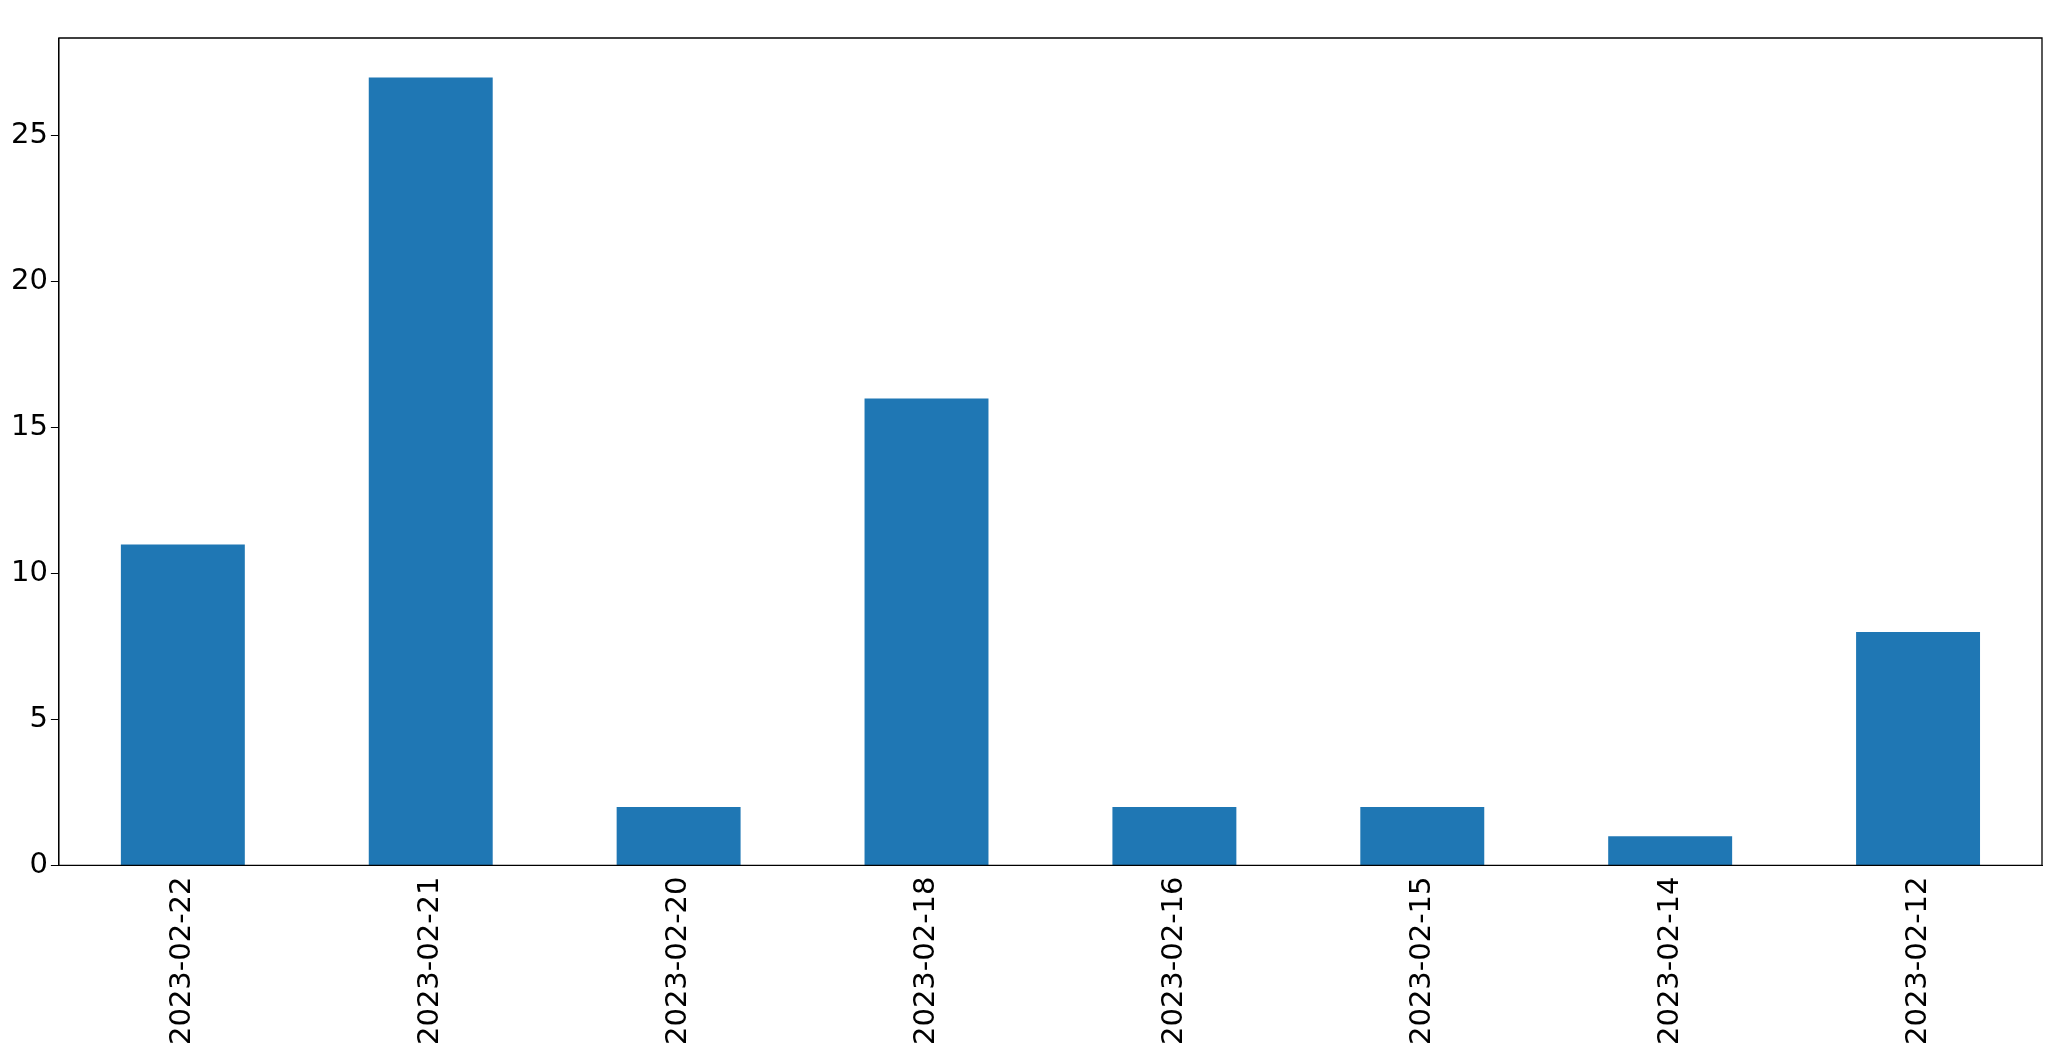  What do you see at coordinates (29, 425) in the screenshot?
I see `y-tick-label: 15` at bounding box center [29, 425].